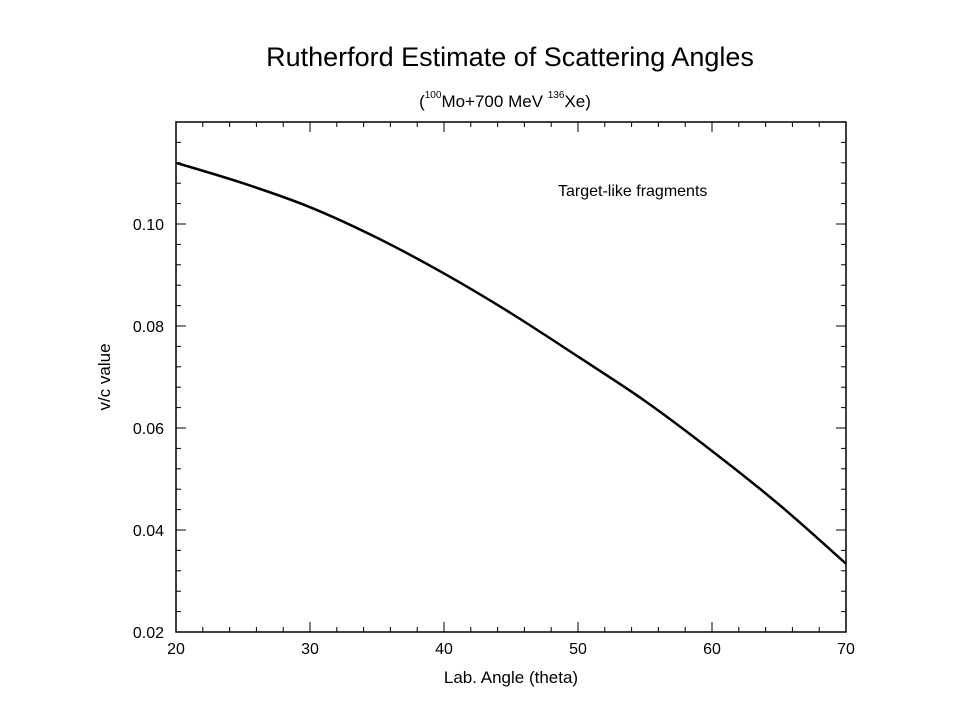  Describe the element at coordinates (148, 429) in the screenshot. I see `y-tick-label: 0.06` at that location.